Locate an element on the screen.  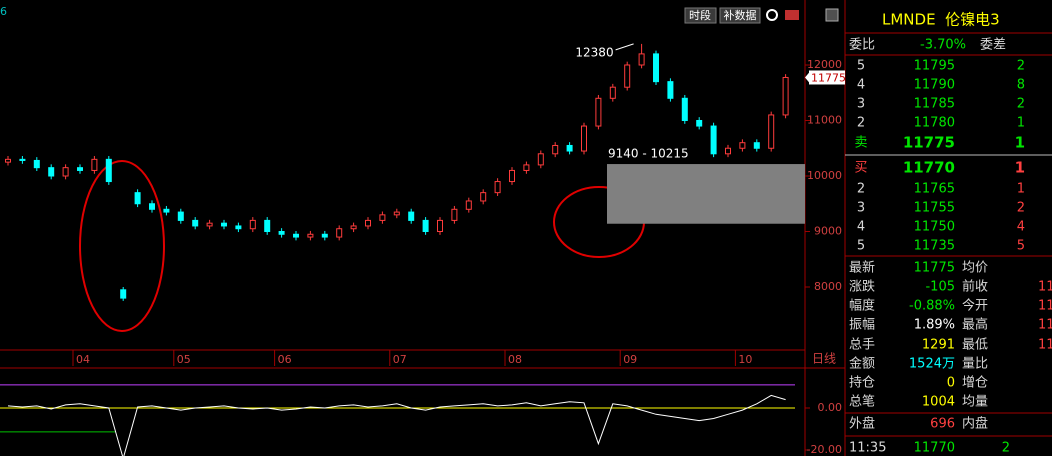
label: 涨跌 is located at coordinates (862, 287).